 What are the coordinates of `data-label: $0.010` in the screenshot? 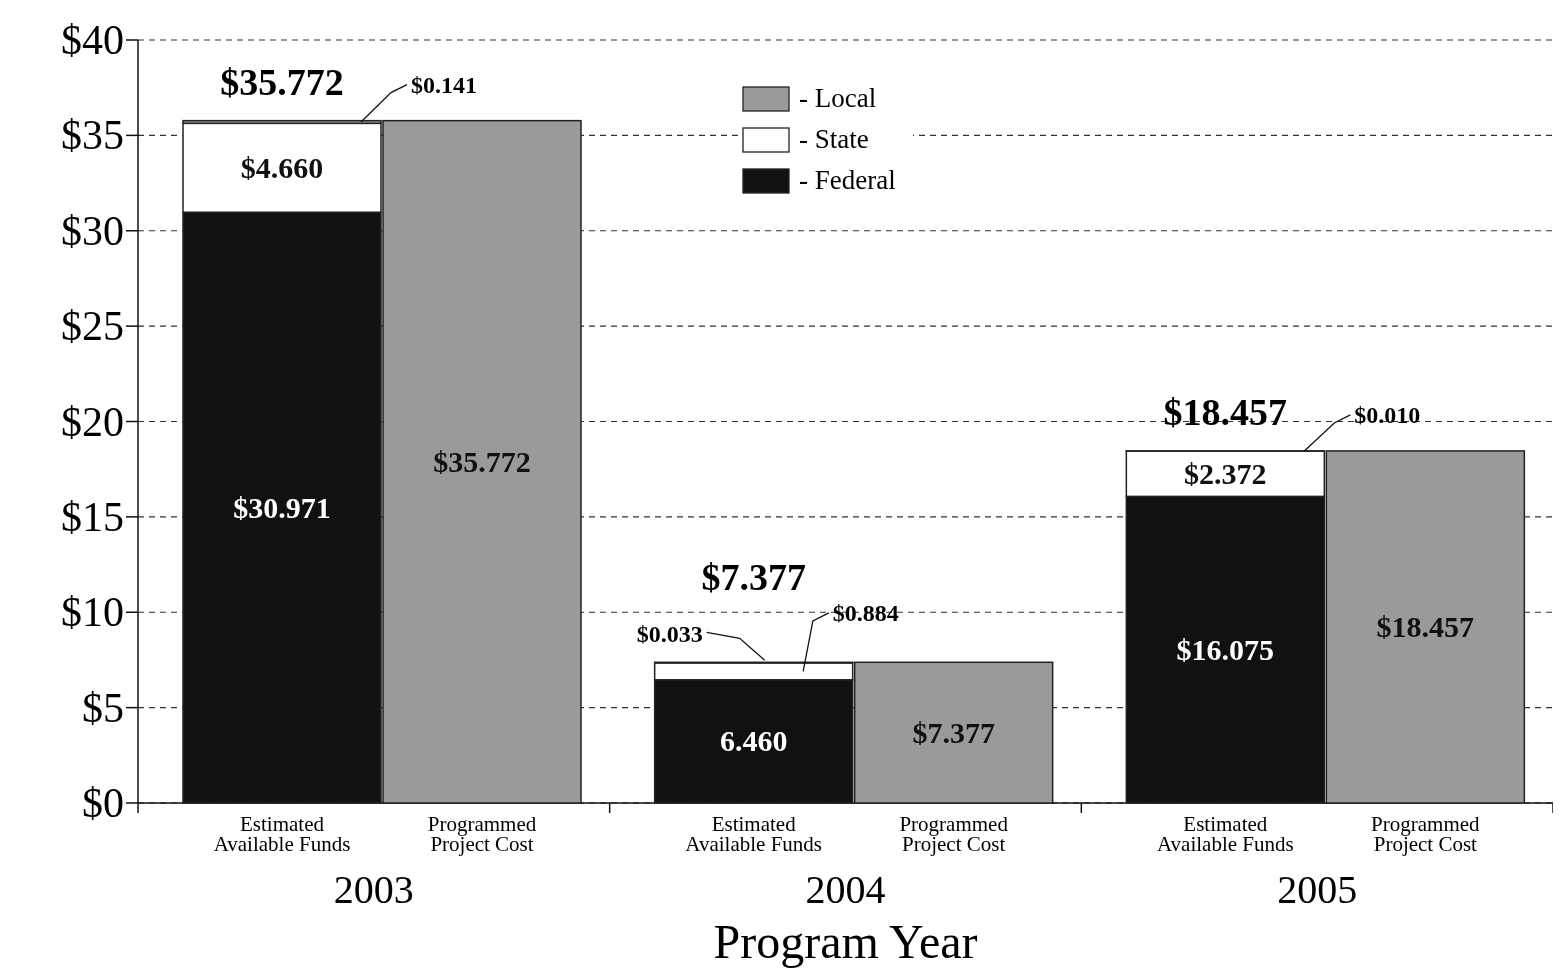 It's located at (1387, 414).